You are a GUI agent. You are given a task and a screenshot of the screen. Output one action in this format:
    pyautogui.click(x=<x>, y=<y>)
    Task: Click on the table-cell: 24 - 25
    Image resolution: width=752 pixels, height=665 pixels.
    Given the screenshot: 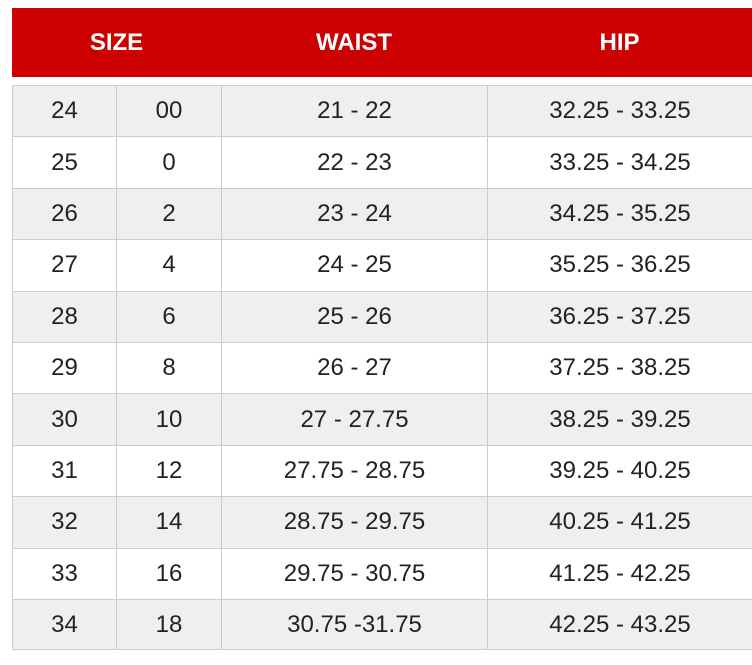 What is the action you would take?
    pyautogui.click(x=354, y=265)
    